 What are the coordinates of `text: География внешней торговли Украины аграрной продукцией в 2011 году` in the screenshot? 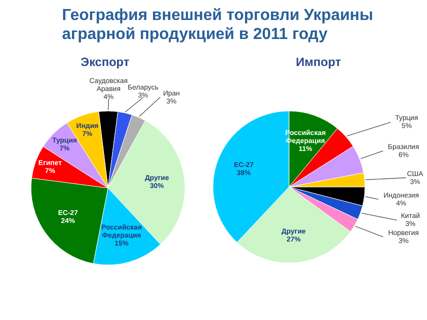 It's located at (218, 25).